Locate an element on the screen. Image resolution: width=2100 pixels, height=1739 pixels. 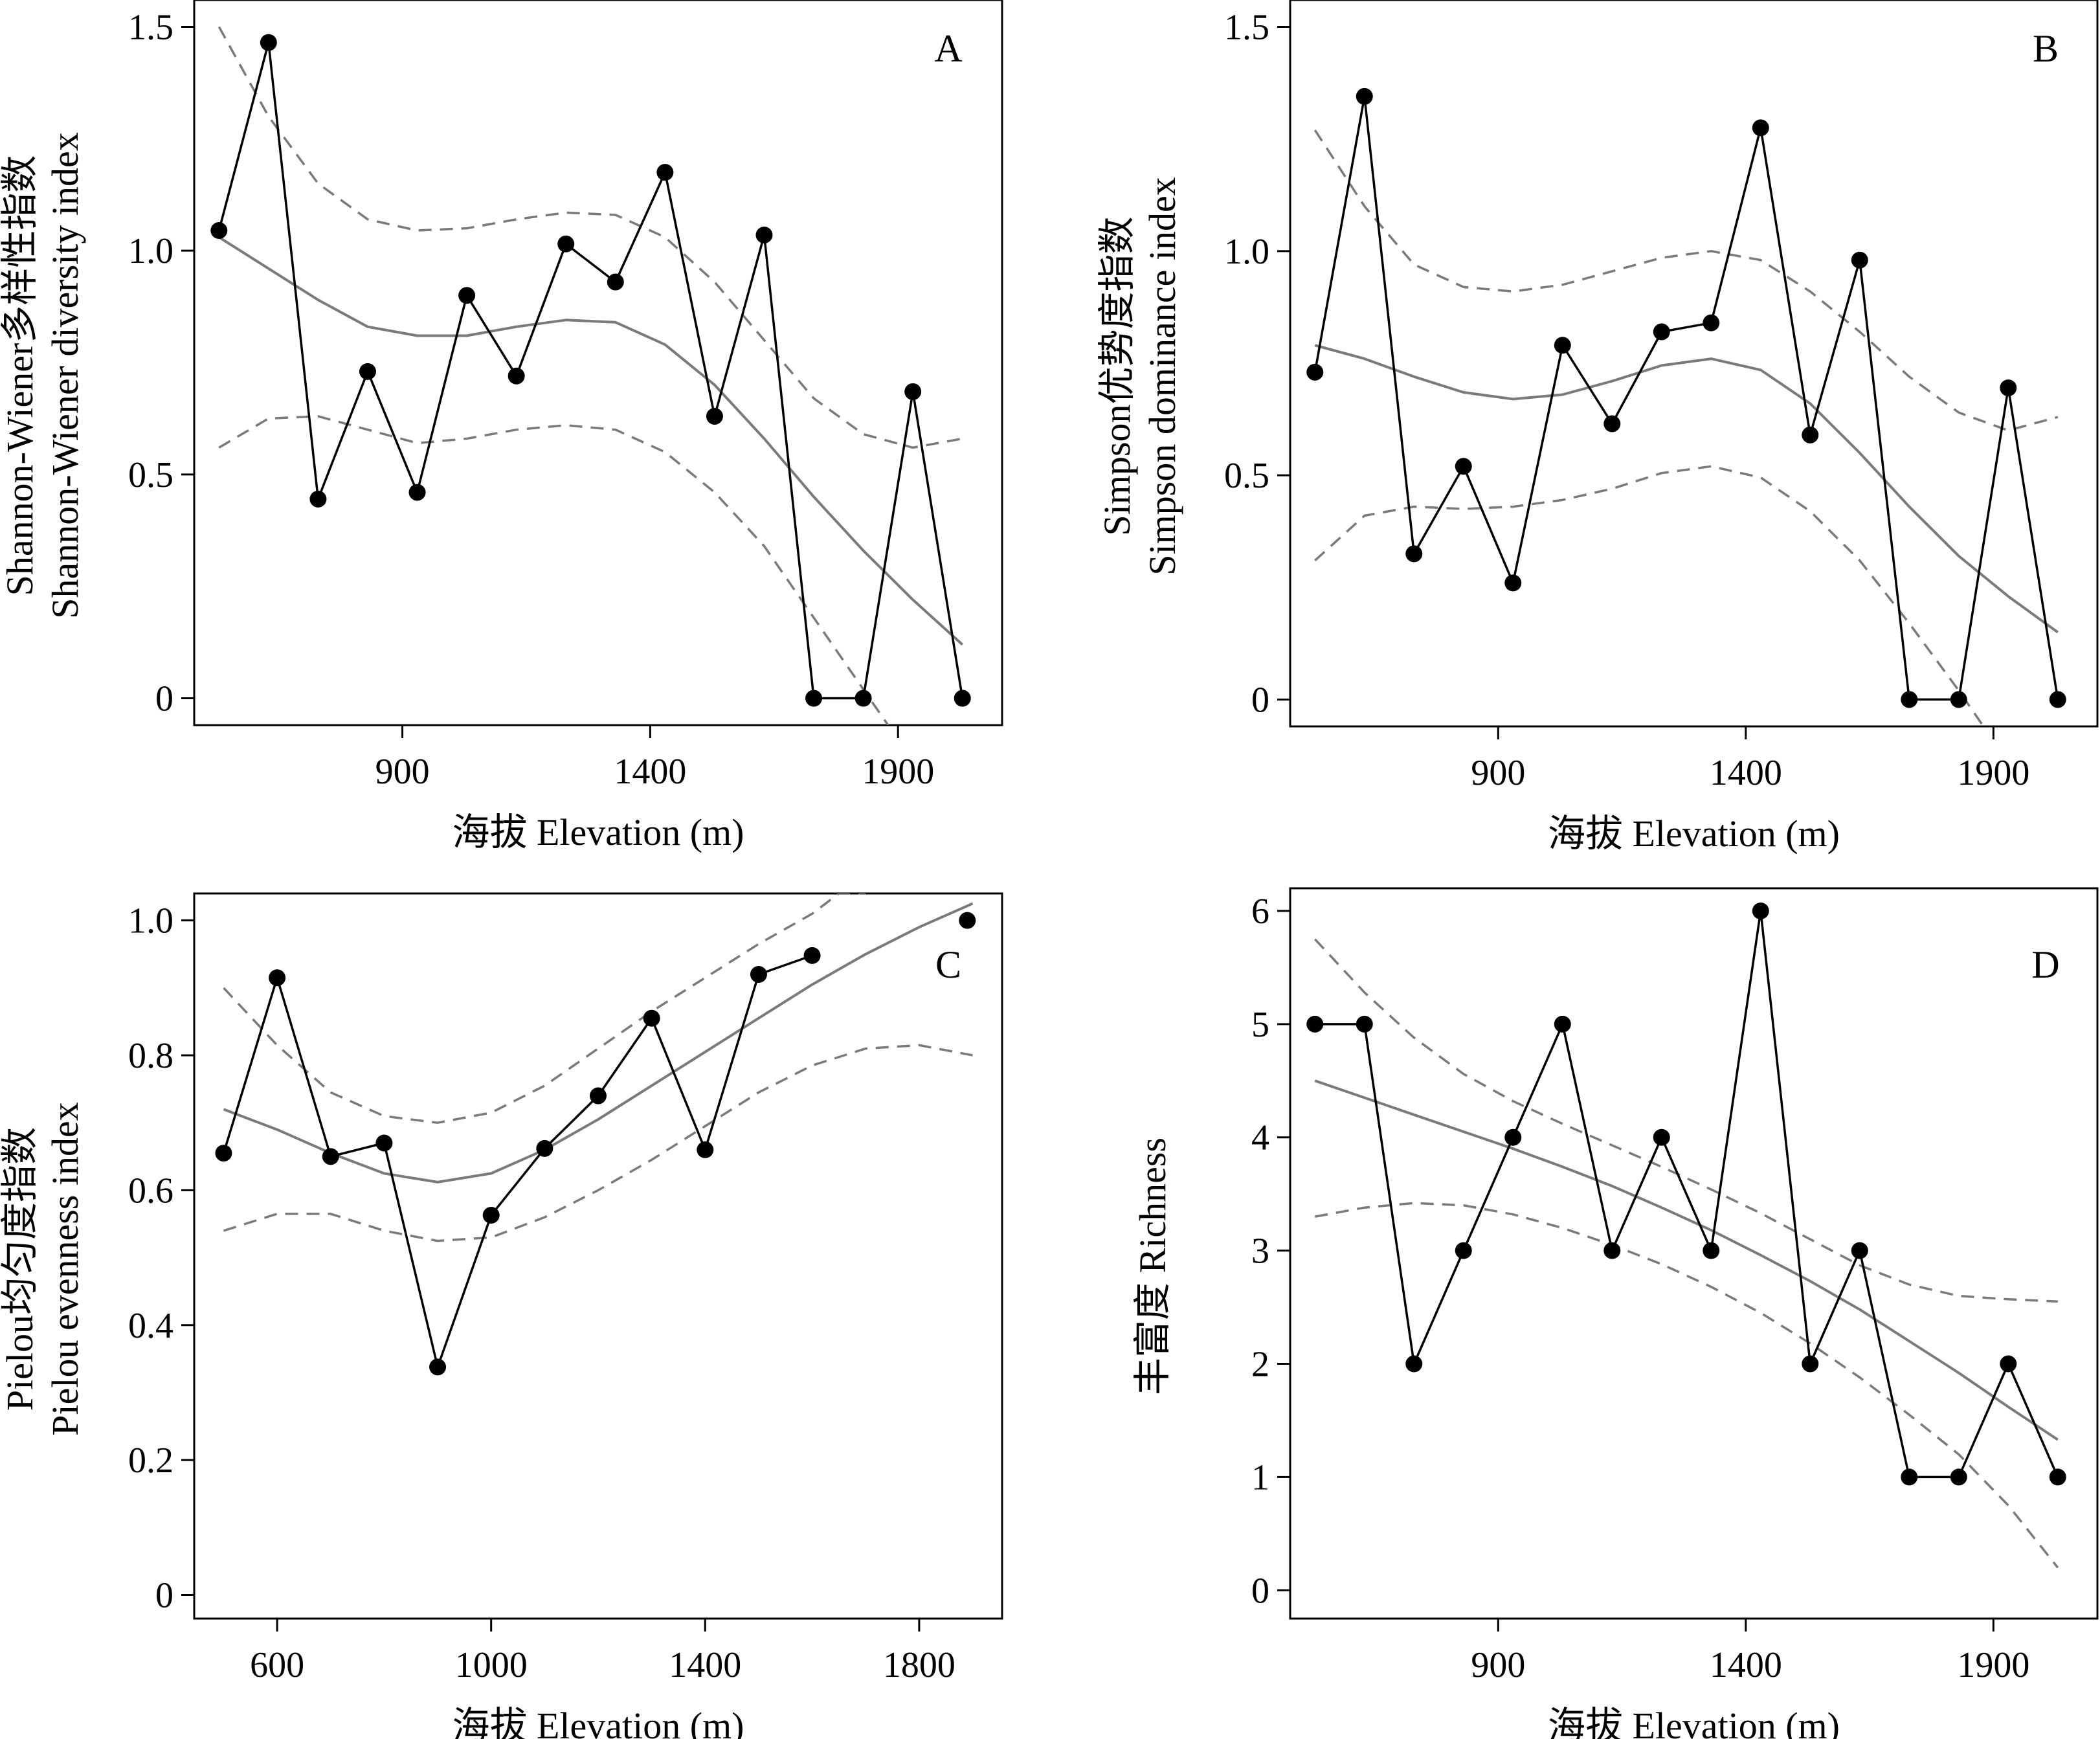
y-tick-label: 0.8 is located at coordinates (150, 1056).